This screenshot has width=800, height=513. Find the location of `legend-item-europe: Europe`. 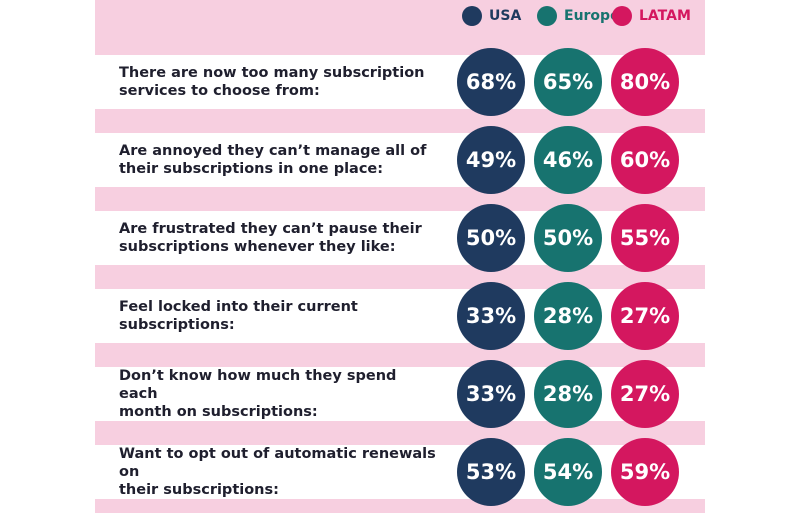

legend-item-europe: Europe is located at coordinates (578, 16).